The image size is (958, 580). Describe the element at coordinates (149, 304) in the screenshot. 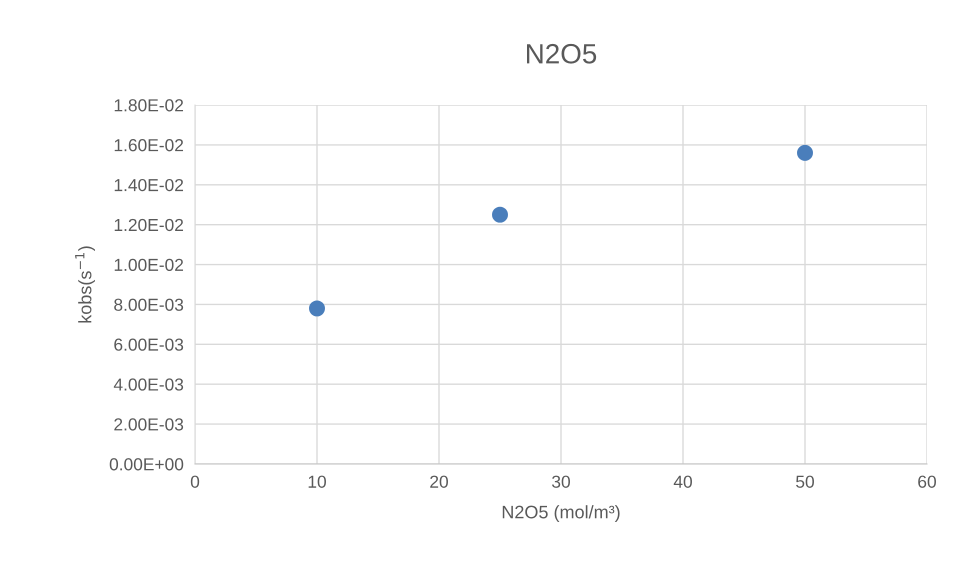

I see `y-tick-label: 8.00E-03` at that location.